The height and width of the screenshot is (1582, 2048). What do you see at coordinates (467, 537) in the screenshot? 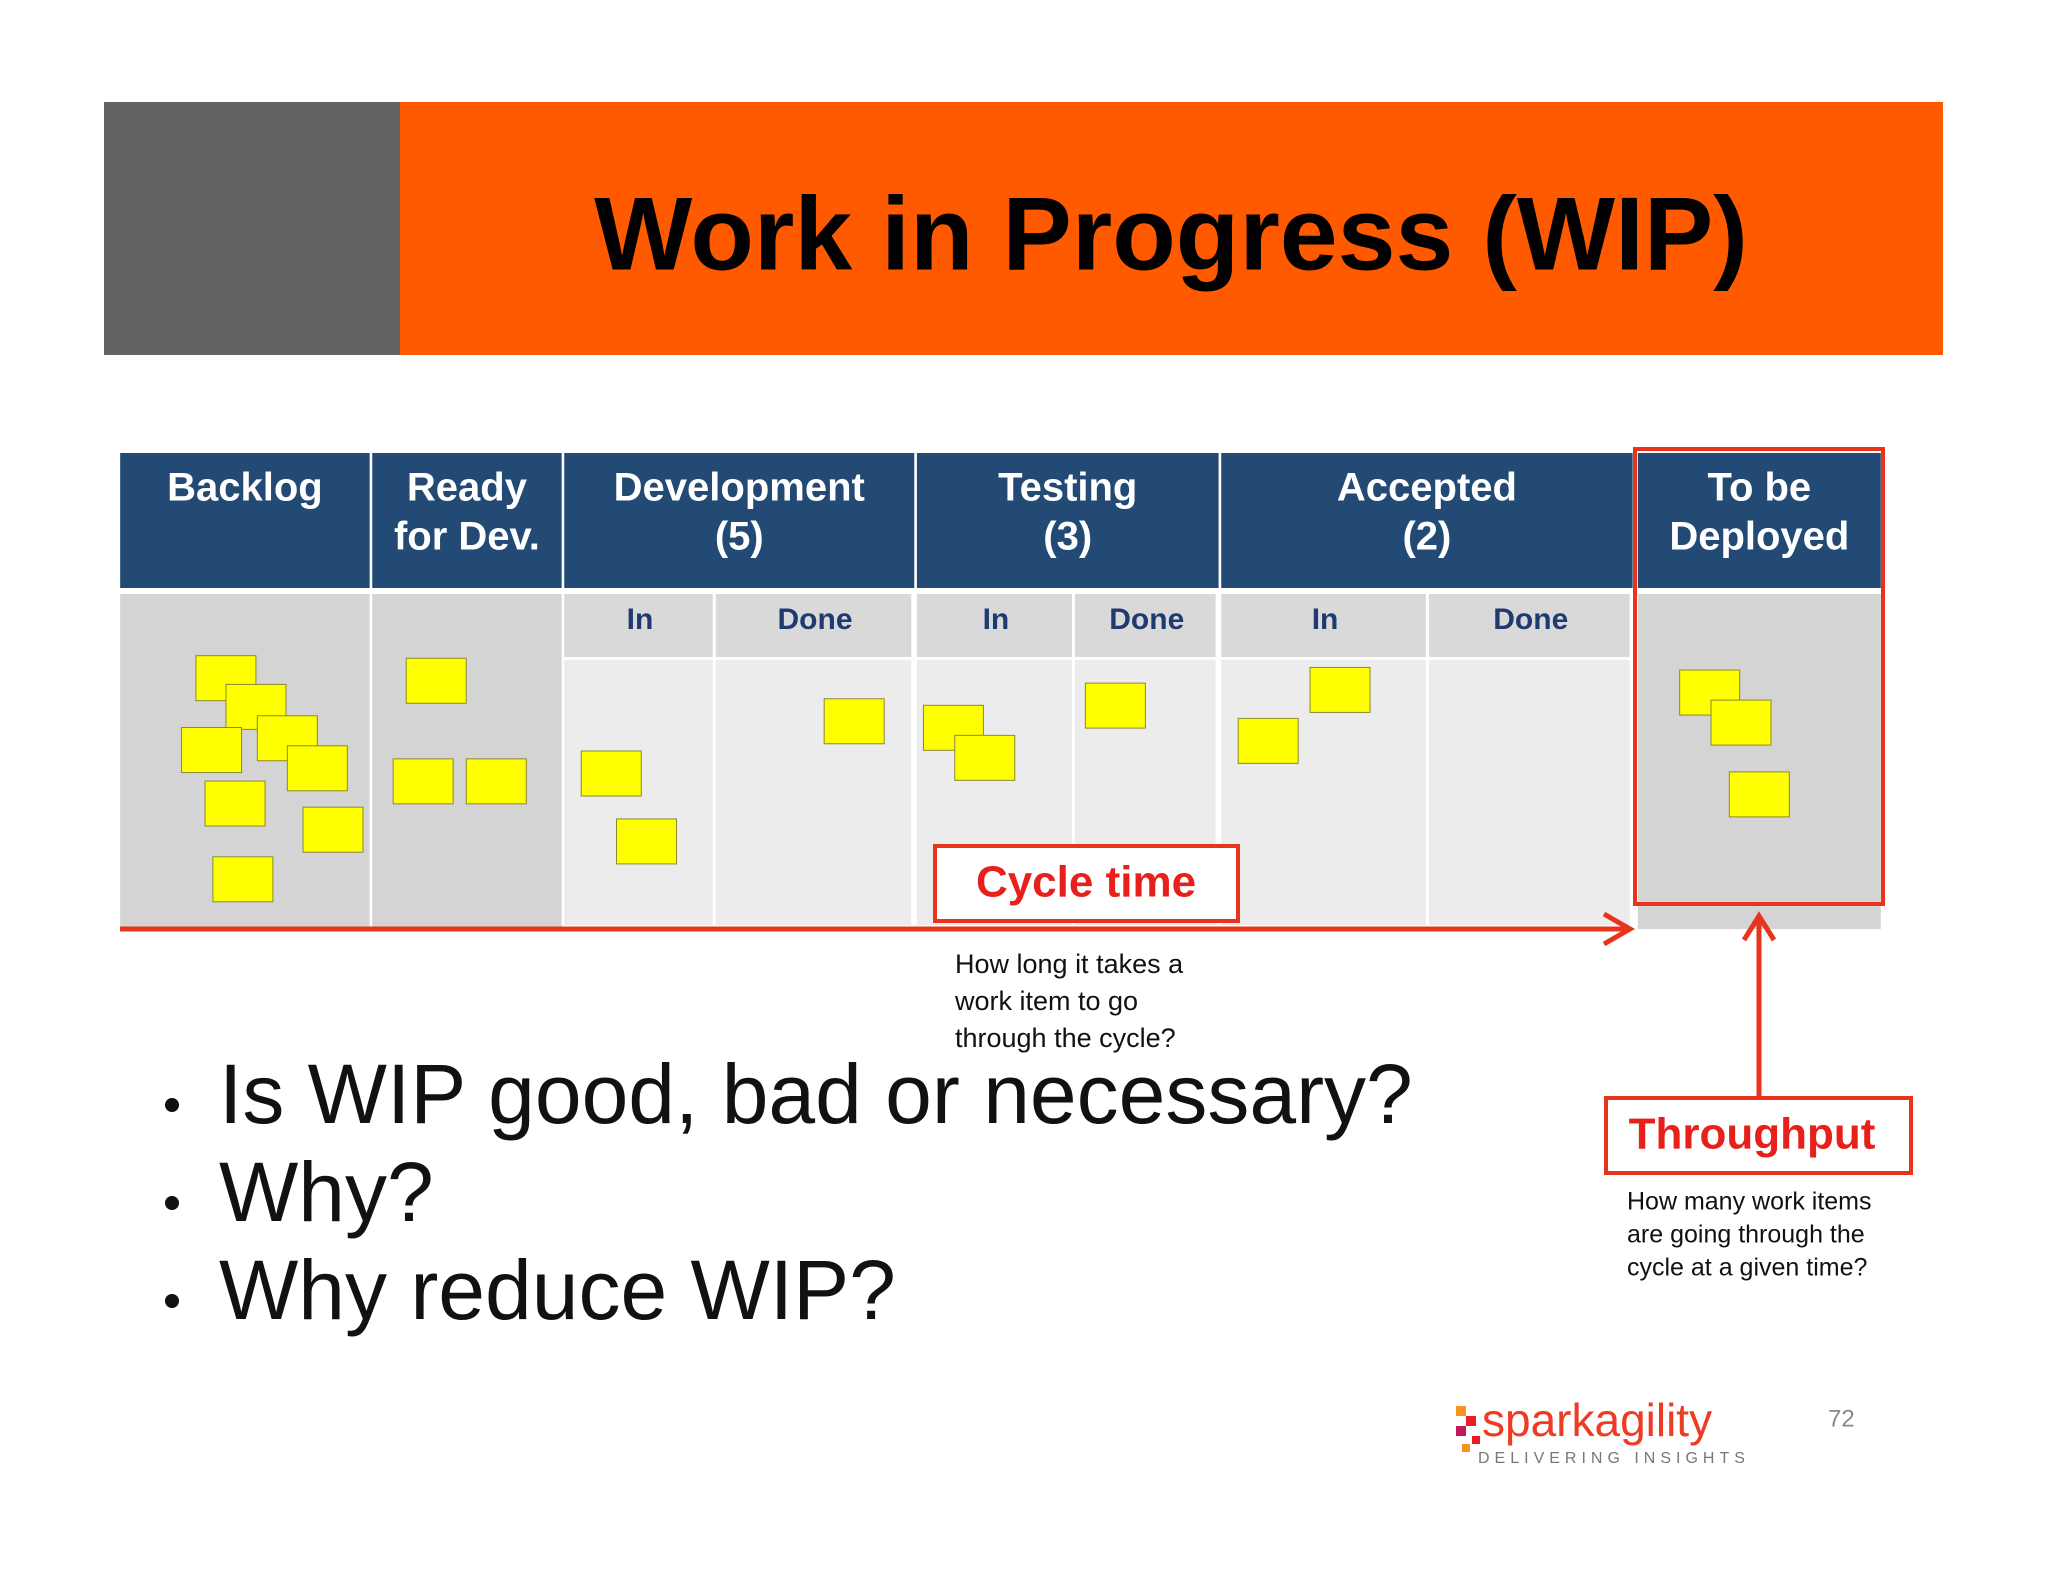
I see `column-title: for Dev.` at bounding box center [467, 537].